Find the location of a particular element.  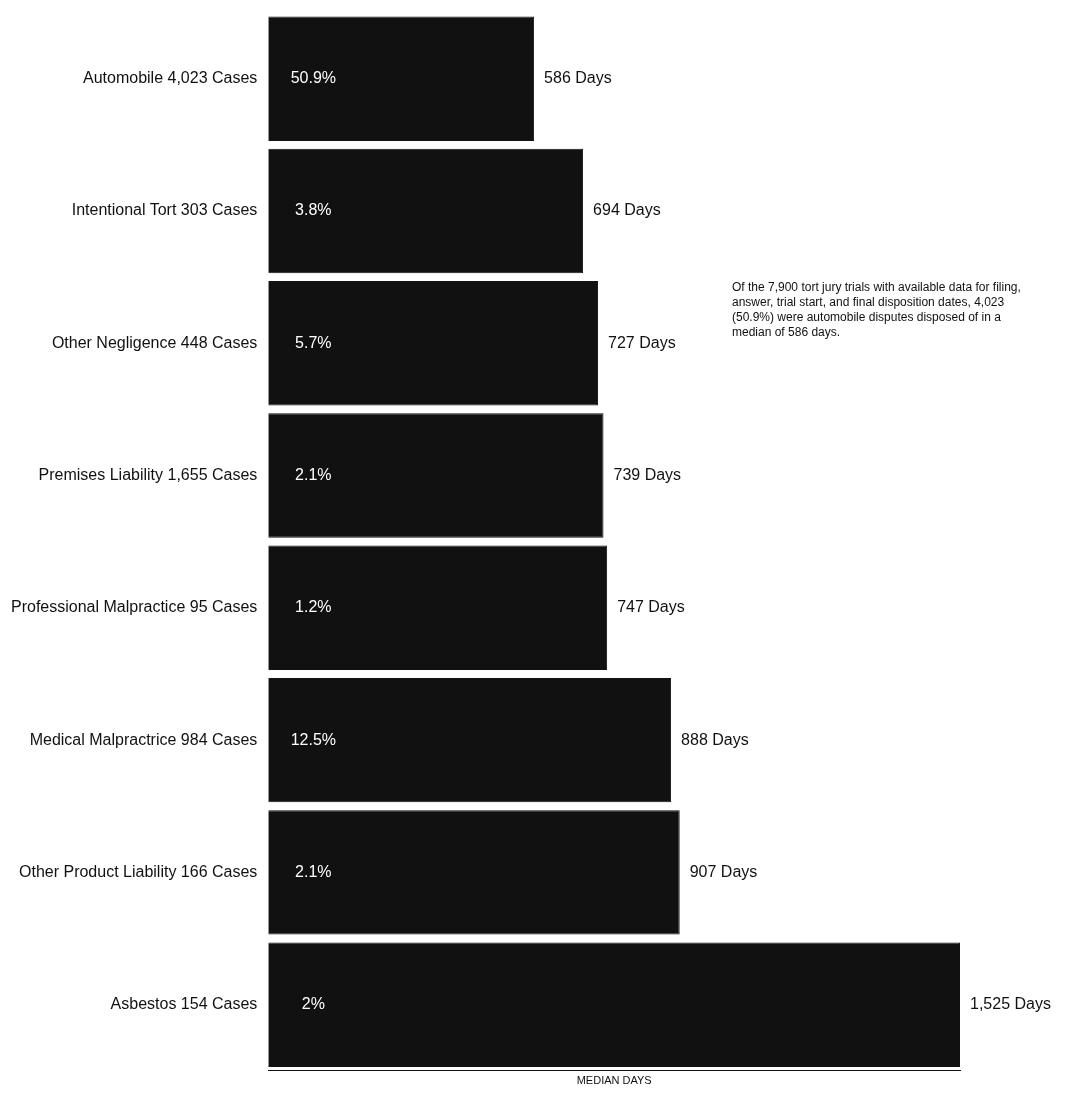

data-label: 907 Days is located at coordinates (723, 871).